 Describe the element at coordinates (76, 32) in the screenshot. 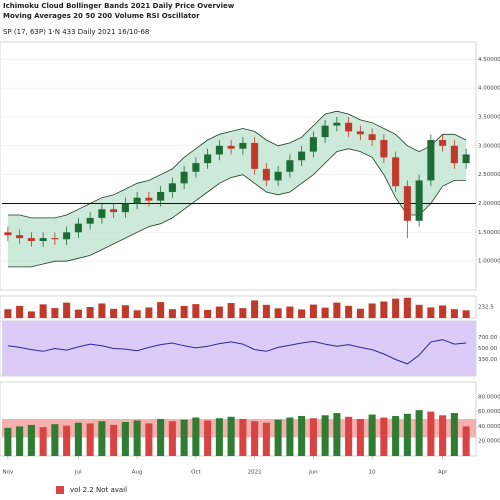

I see `header-line: SP (17, 63P) 1·N 433 Daily 2021 16/10-68` at that location.